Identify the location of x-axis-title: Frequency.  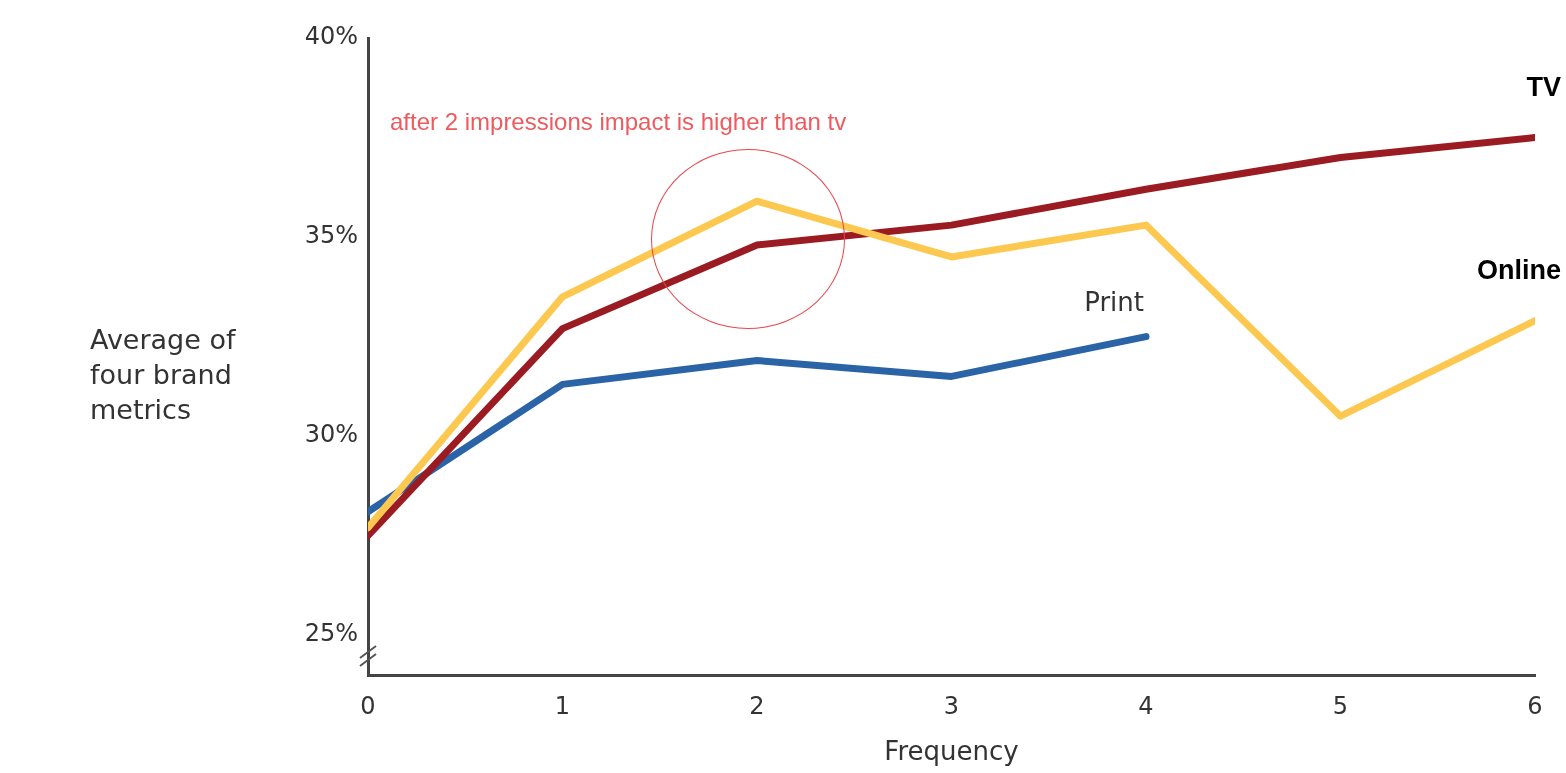
(951, 751).